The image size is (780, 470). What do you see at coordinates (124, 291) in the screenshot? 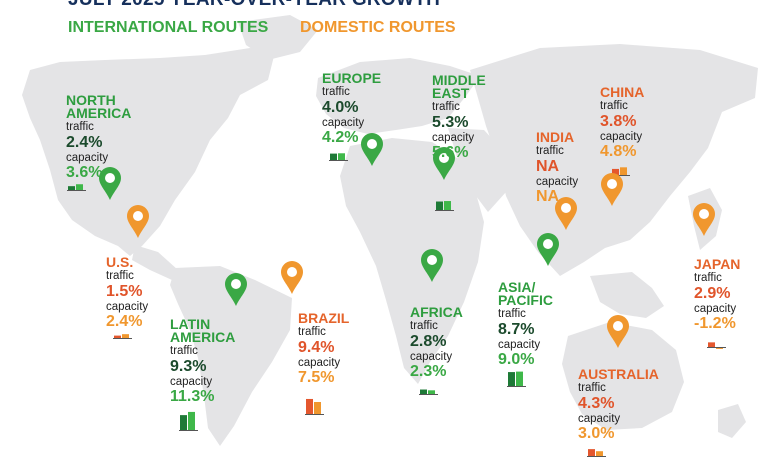
I see `traffic-value: 1.5%` at bounding box center [124, 291].